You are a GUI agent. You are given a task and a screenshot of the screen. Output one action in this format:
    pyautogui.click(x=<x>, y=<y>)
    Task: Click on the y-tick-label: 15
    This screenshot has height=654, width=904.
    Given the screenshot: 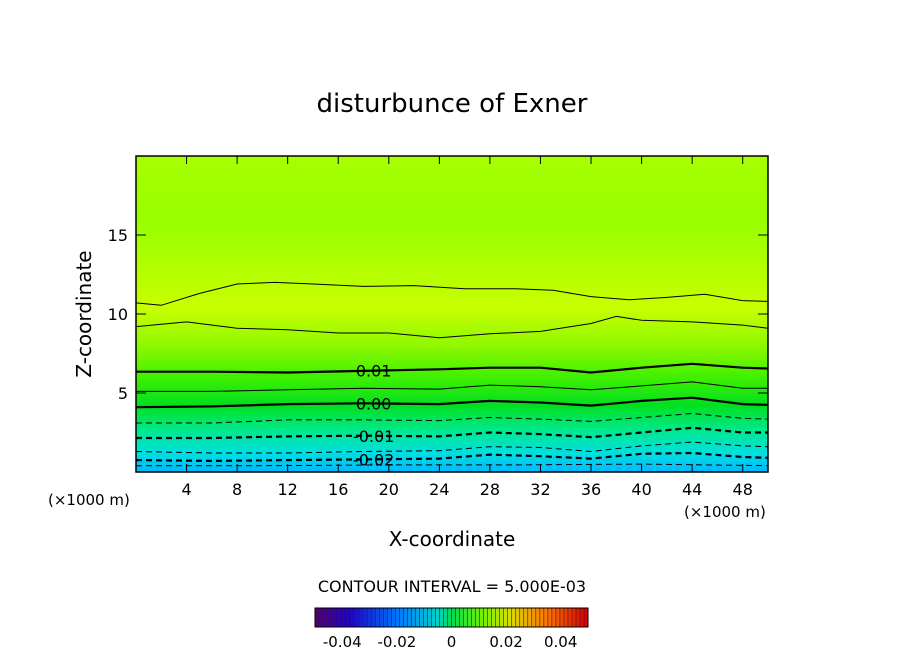 What is the action you would take?
    pyautogui.click(x=118, y=235)
    